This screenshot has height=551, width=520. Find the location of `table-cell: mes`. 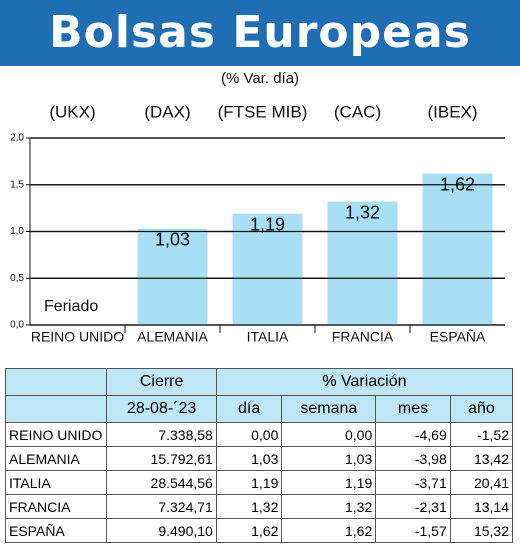

table-cell: mes is located at coordinates (413, 409).